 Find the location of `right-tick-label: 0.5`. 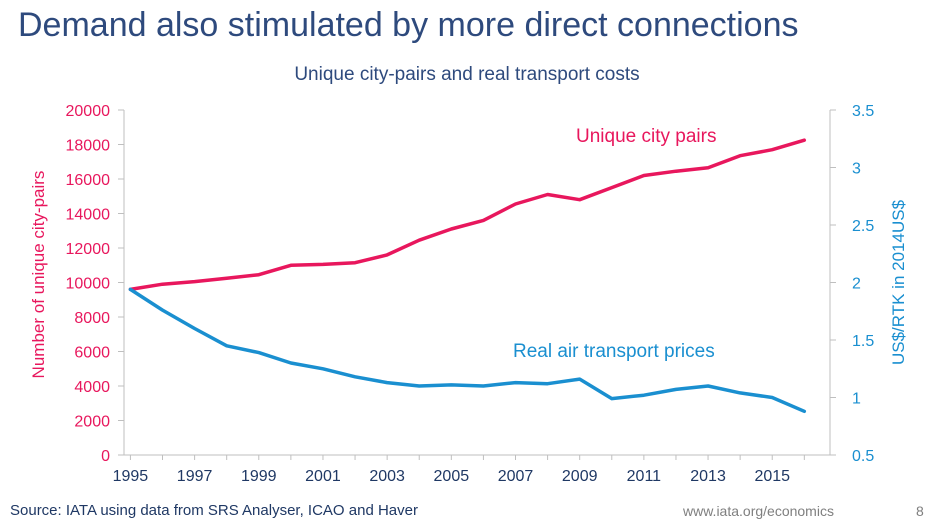

right-tick-label: 0.5 is located at coordinates (863, 456).